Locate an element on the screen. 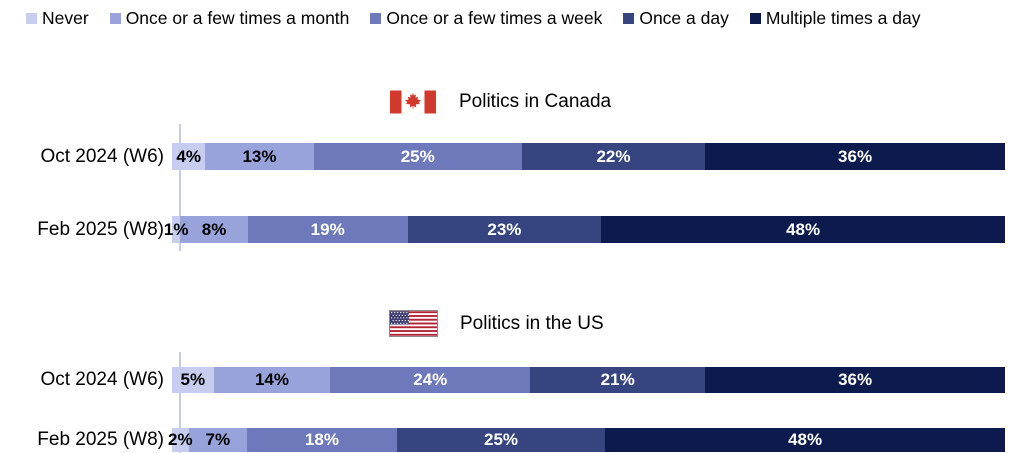  legend-label: Once a day is located at coordinates (684, 18).